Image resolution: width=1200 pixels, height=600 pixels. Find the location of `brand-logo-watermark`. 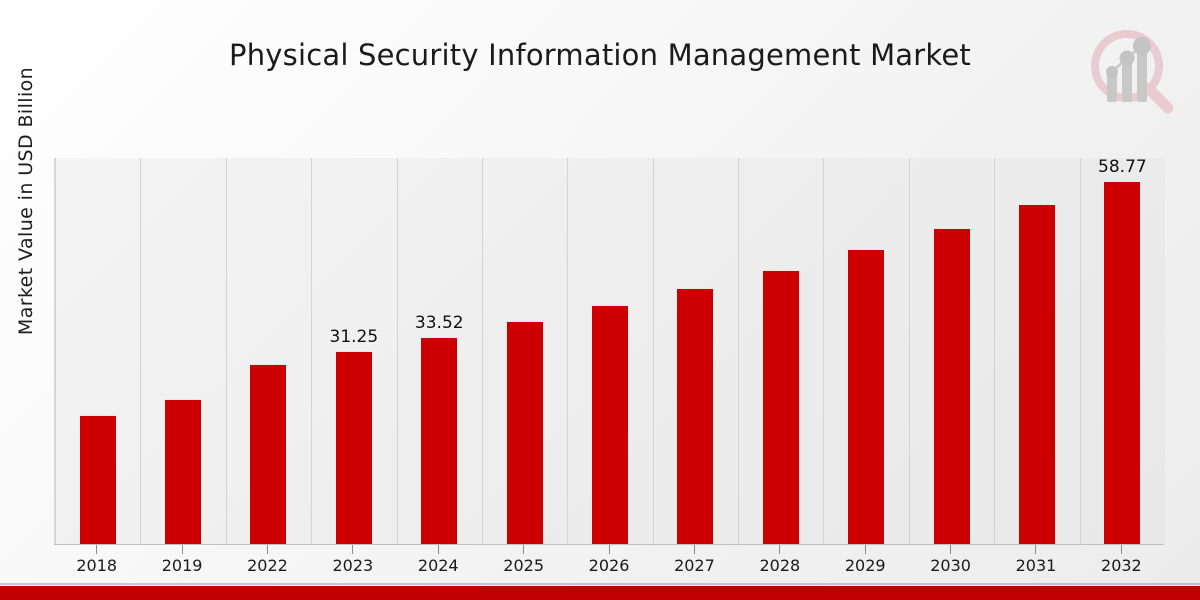

brand-logo-watermark is located at coordinates (1130, 70).